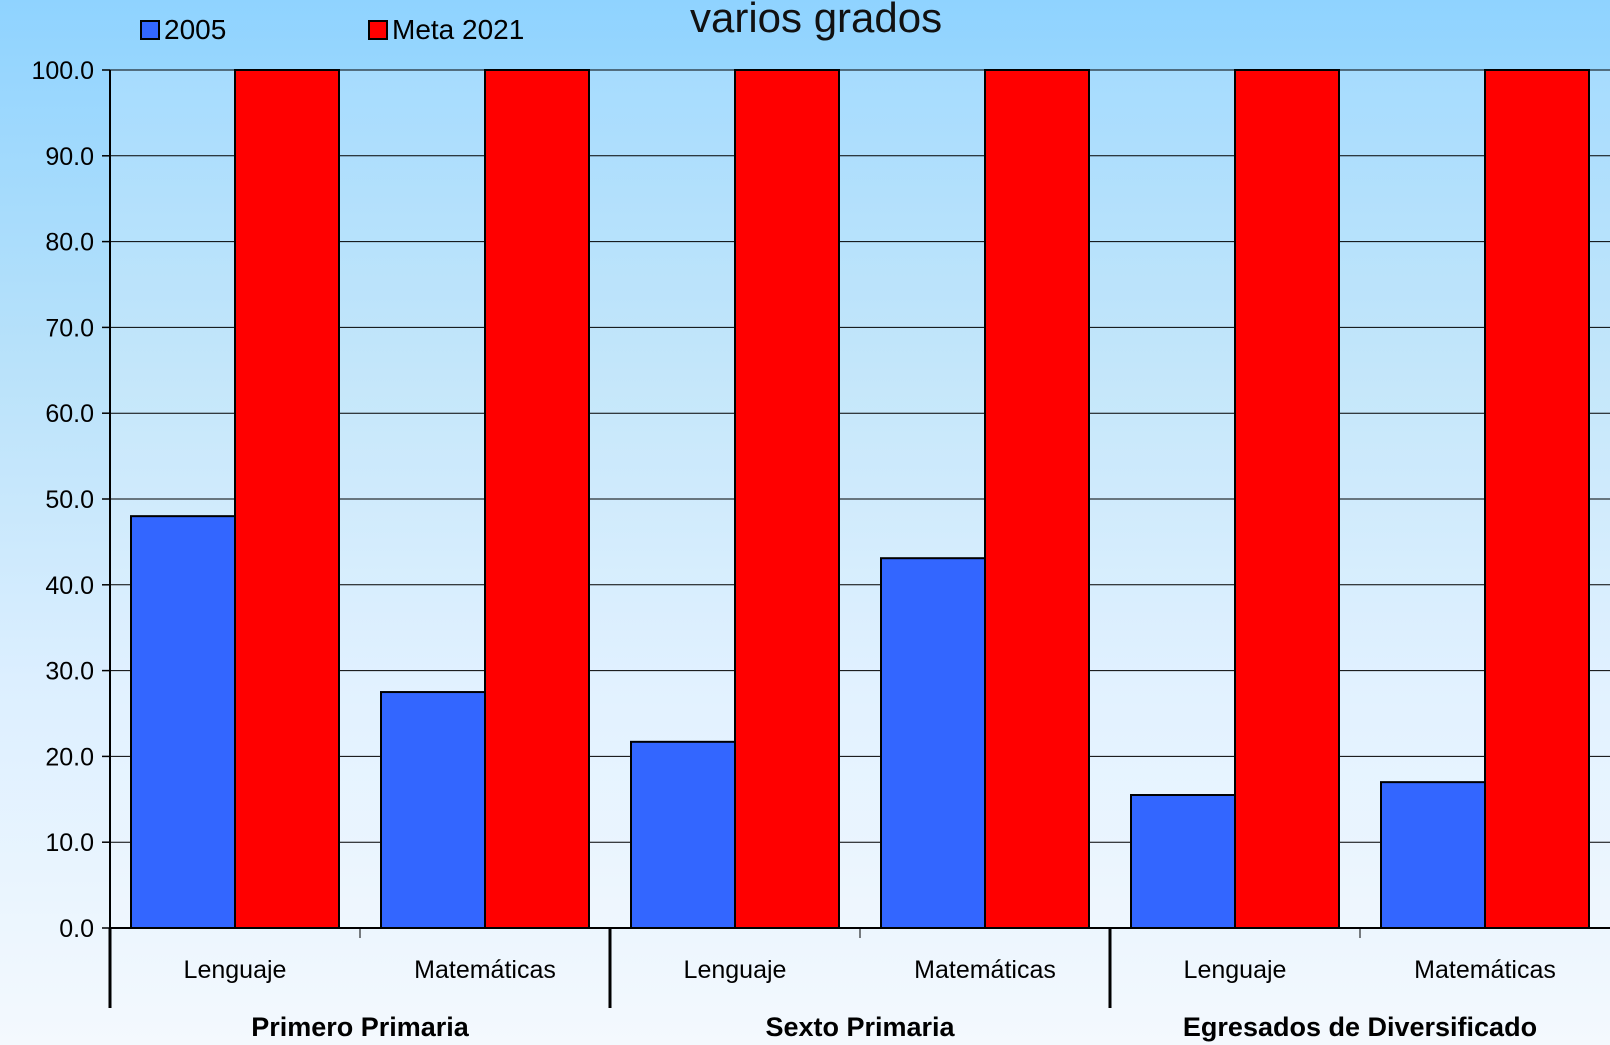 The image size is (1610, 1045). Describe the element at coordinates (69, 672) in the screenshot. I see `y-tick-label: 30.0` at that location.